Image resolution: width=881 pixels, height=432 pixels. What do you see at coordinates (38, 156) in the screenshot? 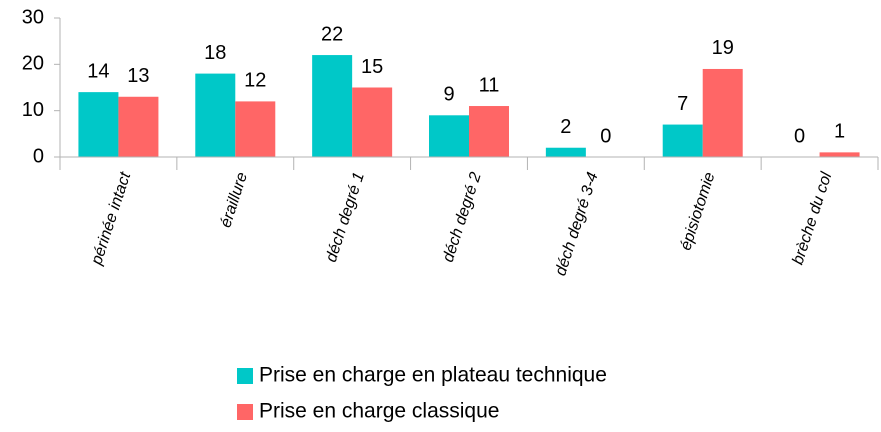
I see `y-tick-label: 0` at bounding box center [38, 156].